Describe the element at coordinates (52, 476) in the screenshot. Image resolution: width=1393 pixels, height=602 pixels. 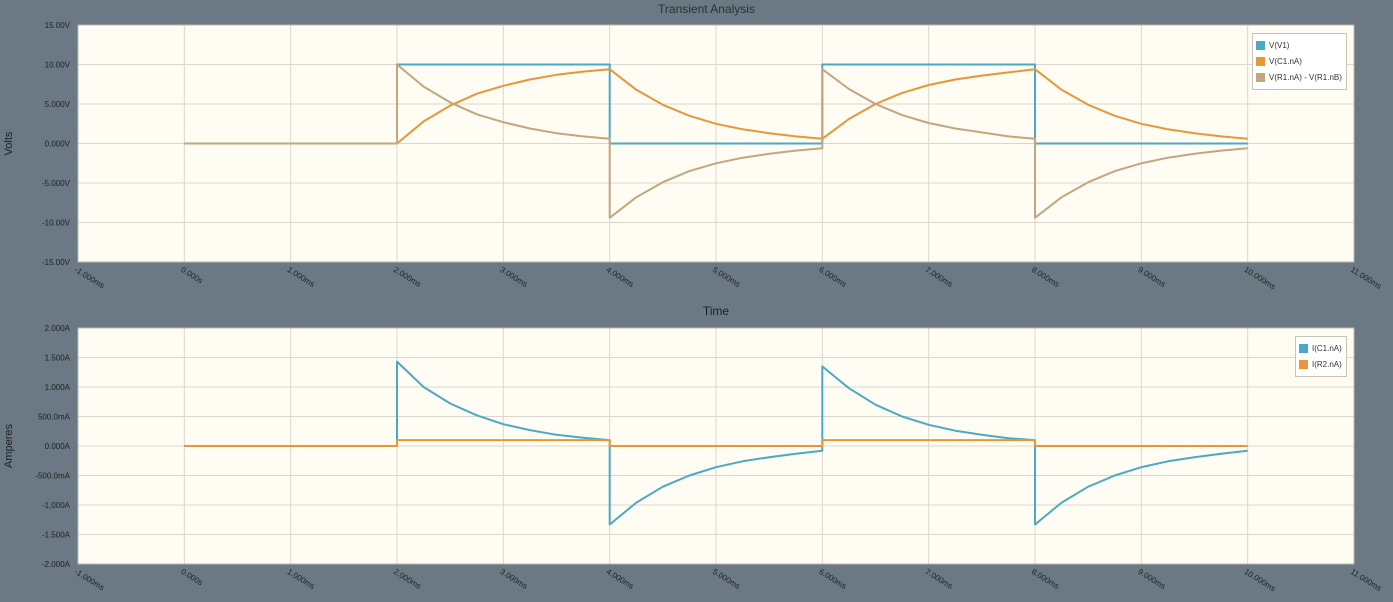
I see `y-tick-label: -500.0mA` at that location.